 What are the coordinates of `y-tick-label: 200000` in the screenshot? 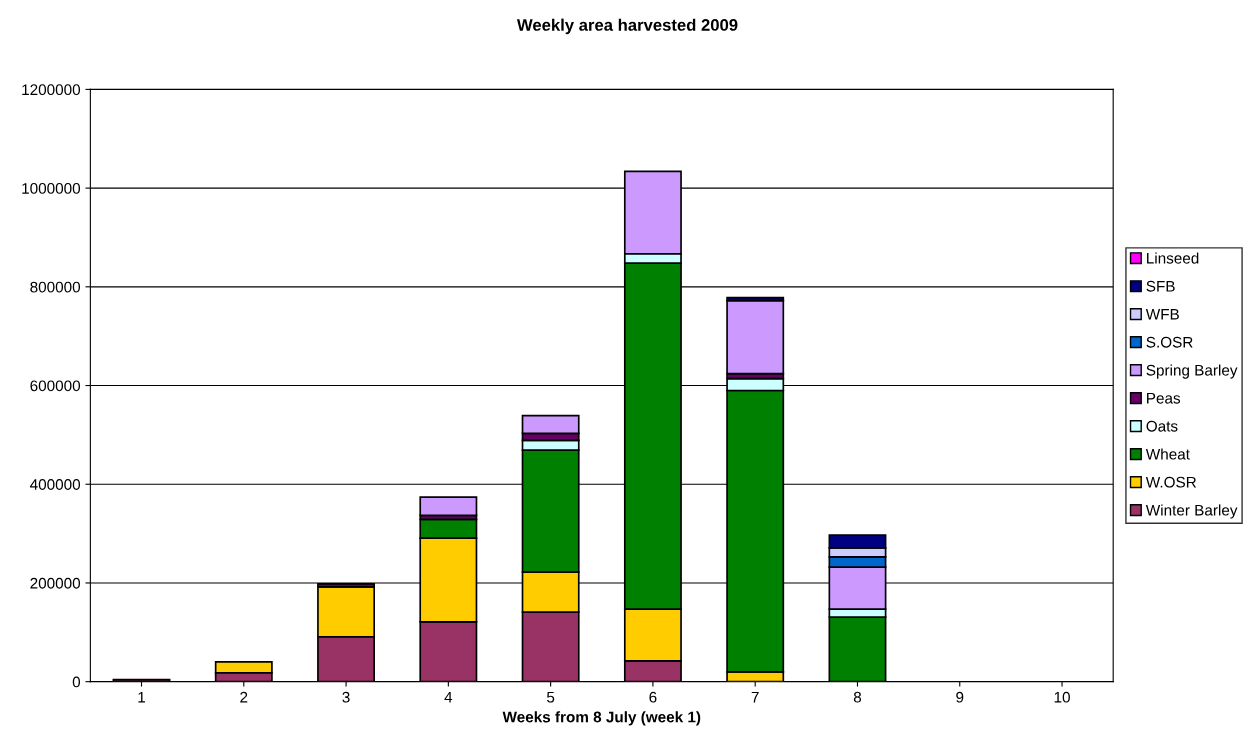 It's located at (55, 583).